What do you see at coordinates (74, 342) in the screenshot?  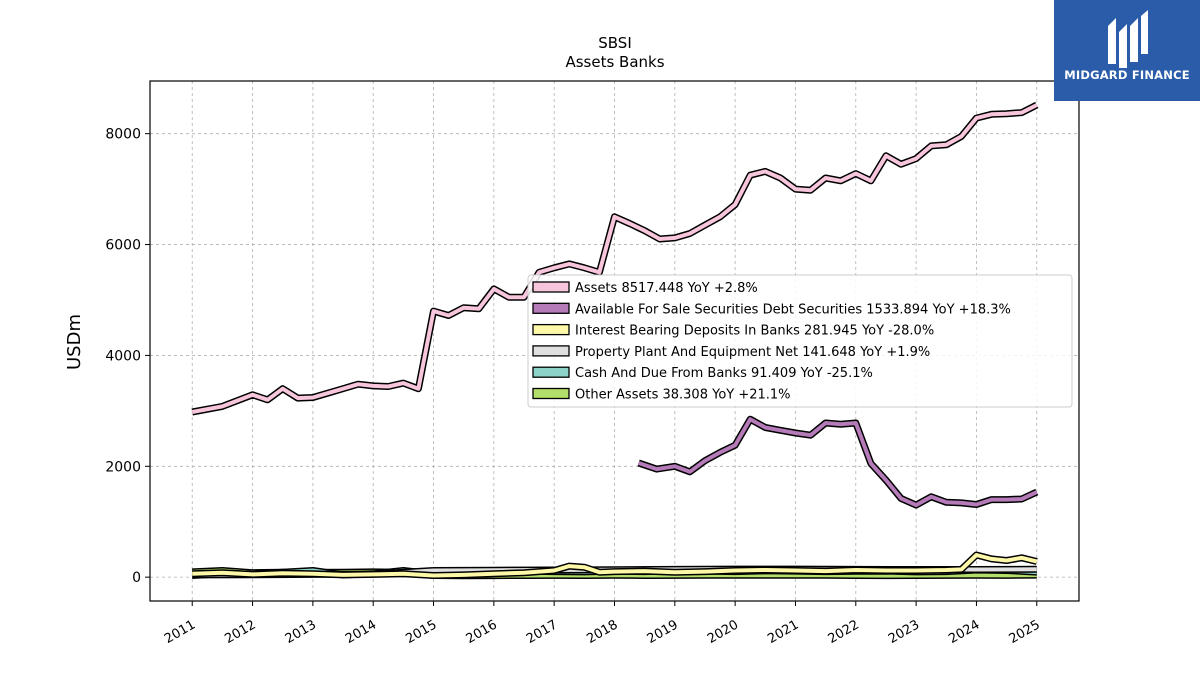 I see `y-axis-label: USDm` at bounding box center [74, 342].